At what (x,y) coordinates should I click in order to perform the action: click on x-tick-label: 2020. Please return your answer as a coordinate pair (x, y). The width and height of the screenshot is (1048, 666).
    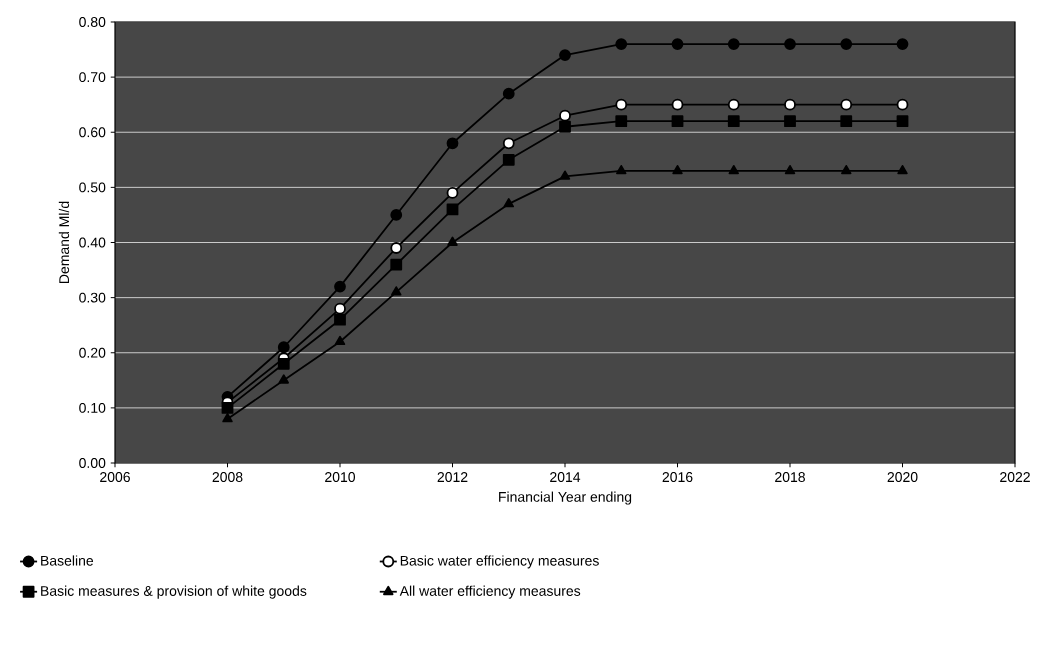
    Looking at the image, I should click on (902, 477).